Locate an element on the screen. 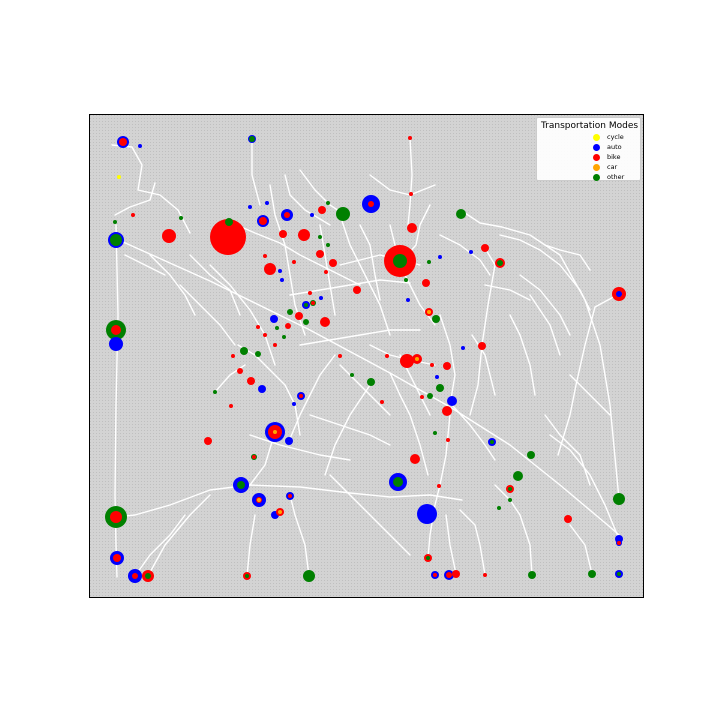 Image resolution: width=716 pixels, height=716 pixels. legend-label-car: car is located at coordinates (612, 167).